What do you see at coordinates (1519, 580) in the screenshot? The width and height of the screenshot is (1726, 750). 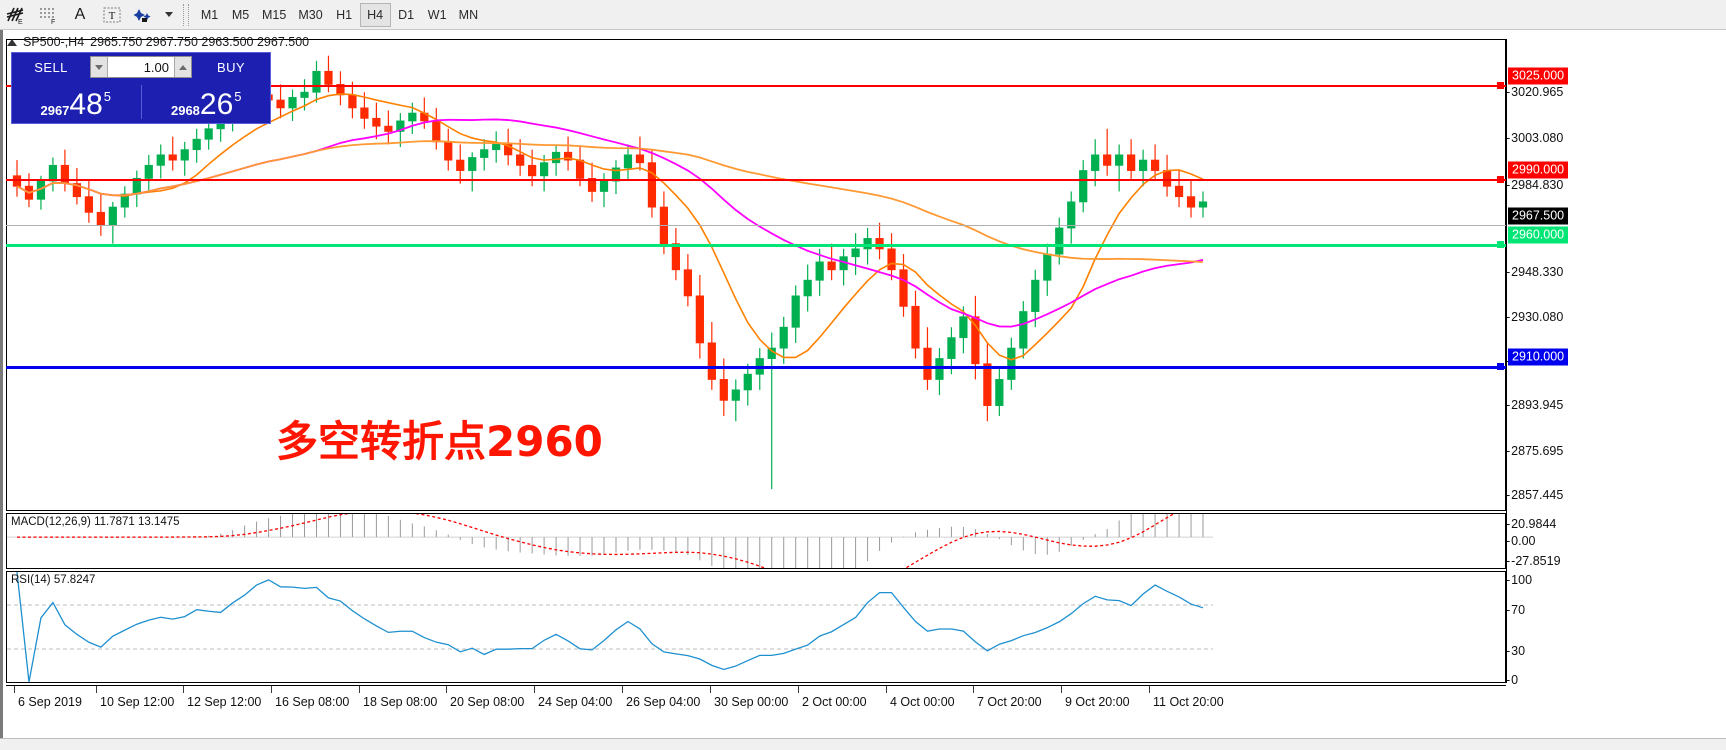 I see `rsi-tick-label: -100` at bounding box center [1519, 580].